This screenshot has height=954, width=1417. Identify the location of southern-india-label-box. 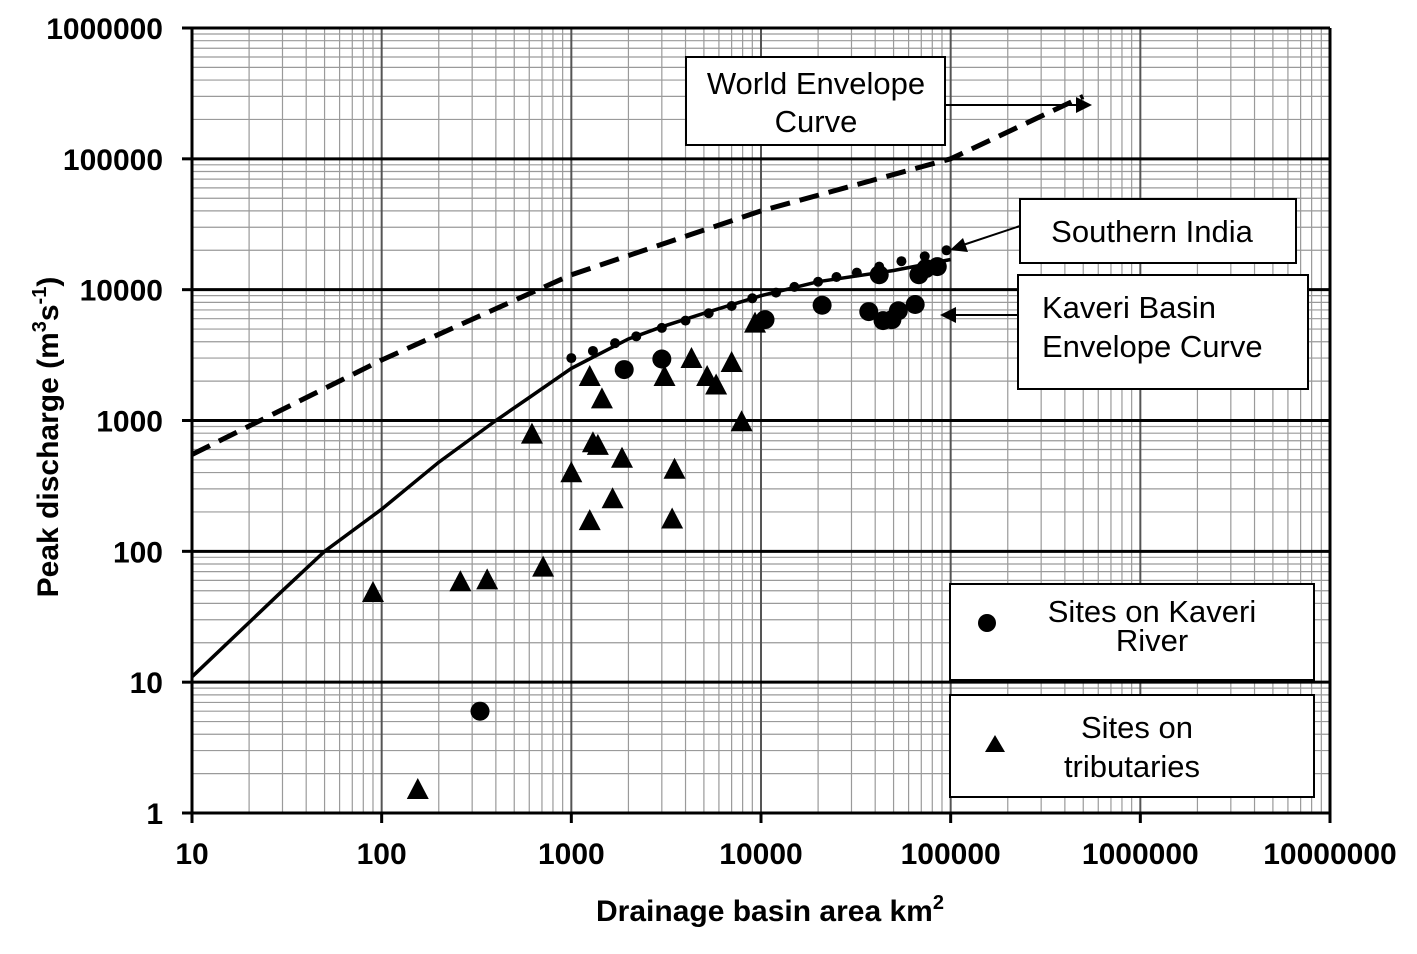
(1158, 231).